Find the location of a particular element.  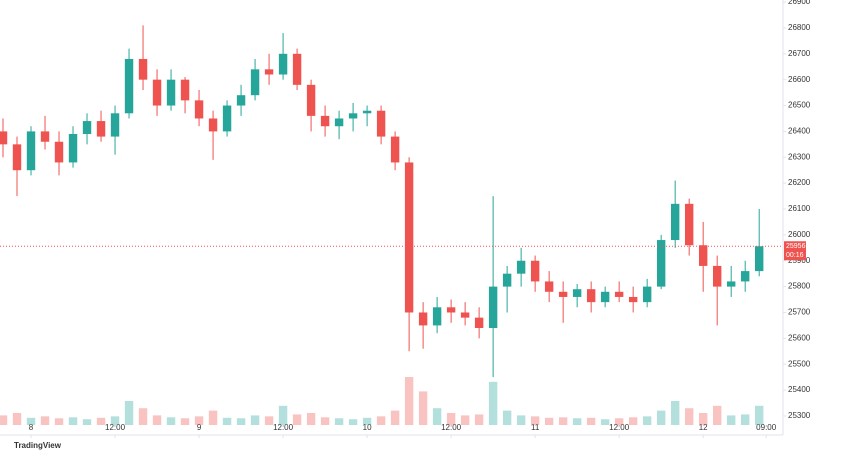

x-tick-label: 8 is located at coordinates (31, 427).